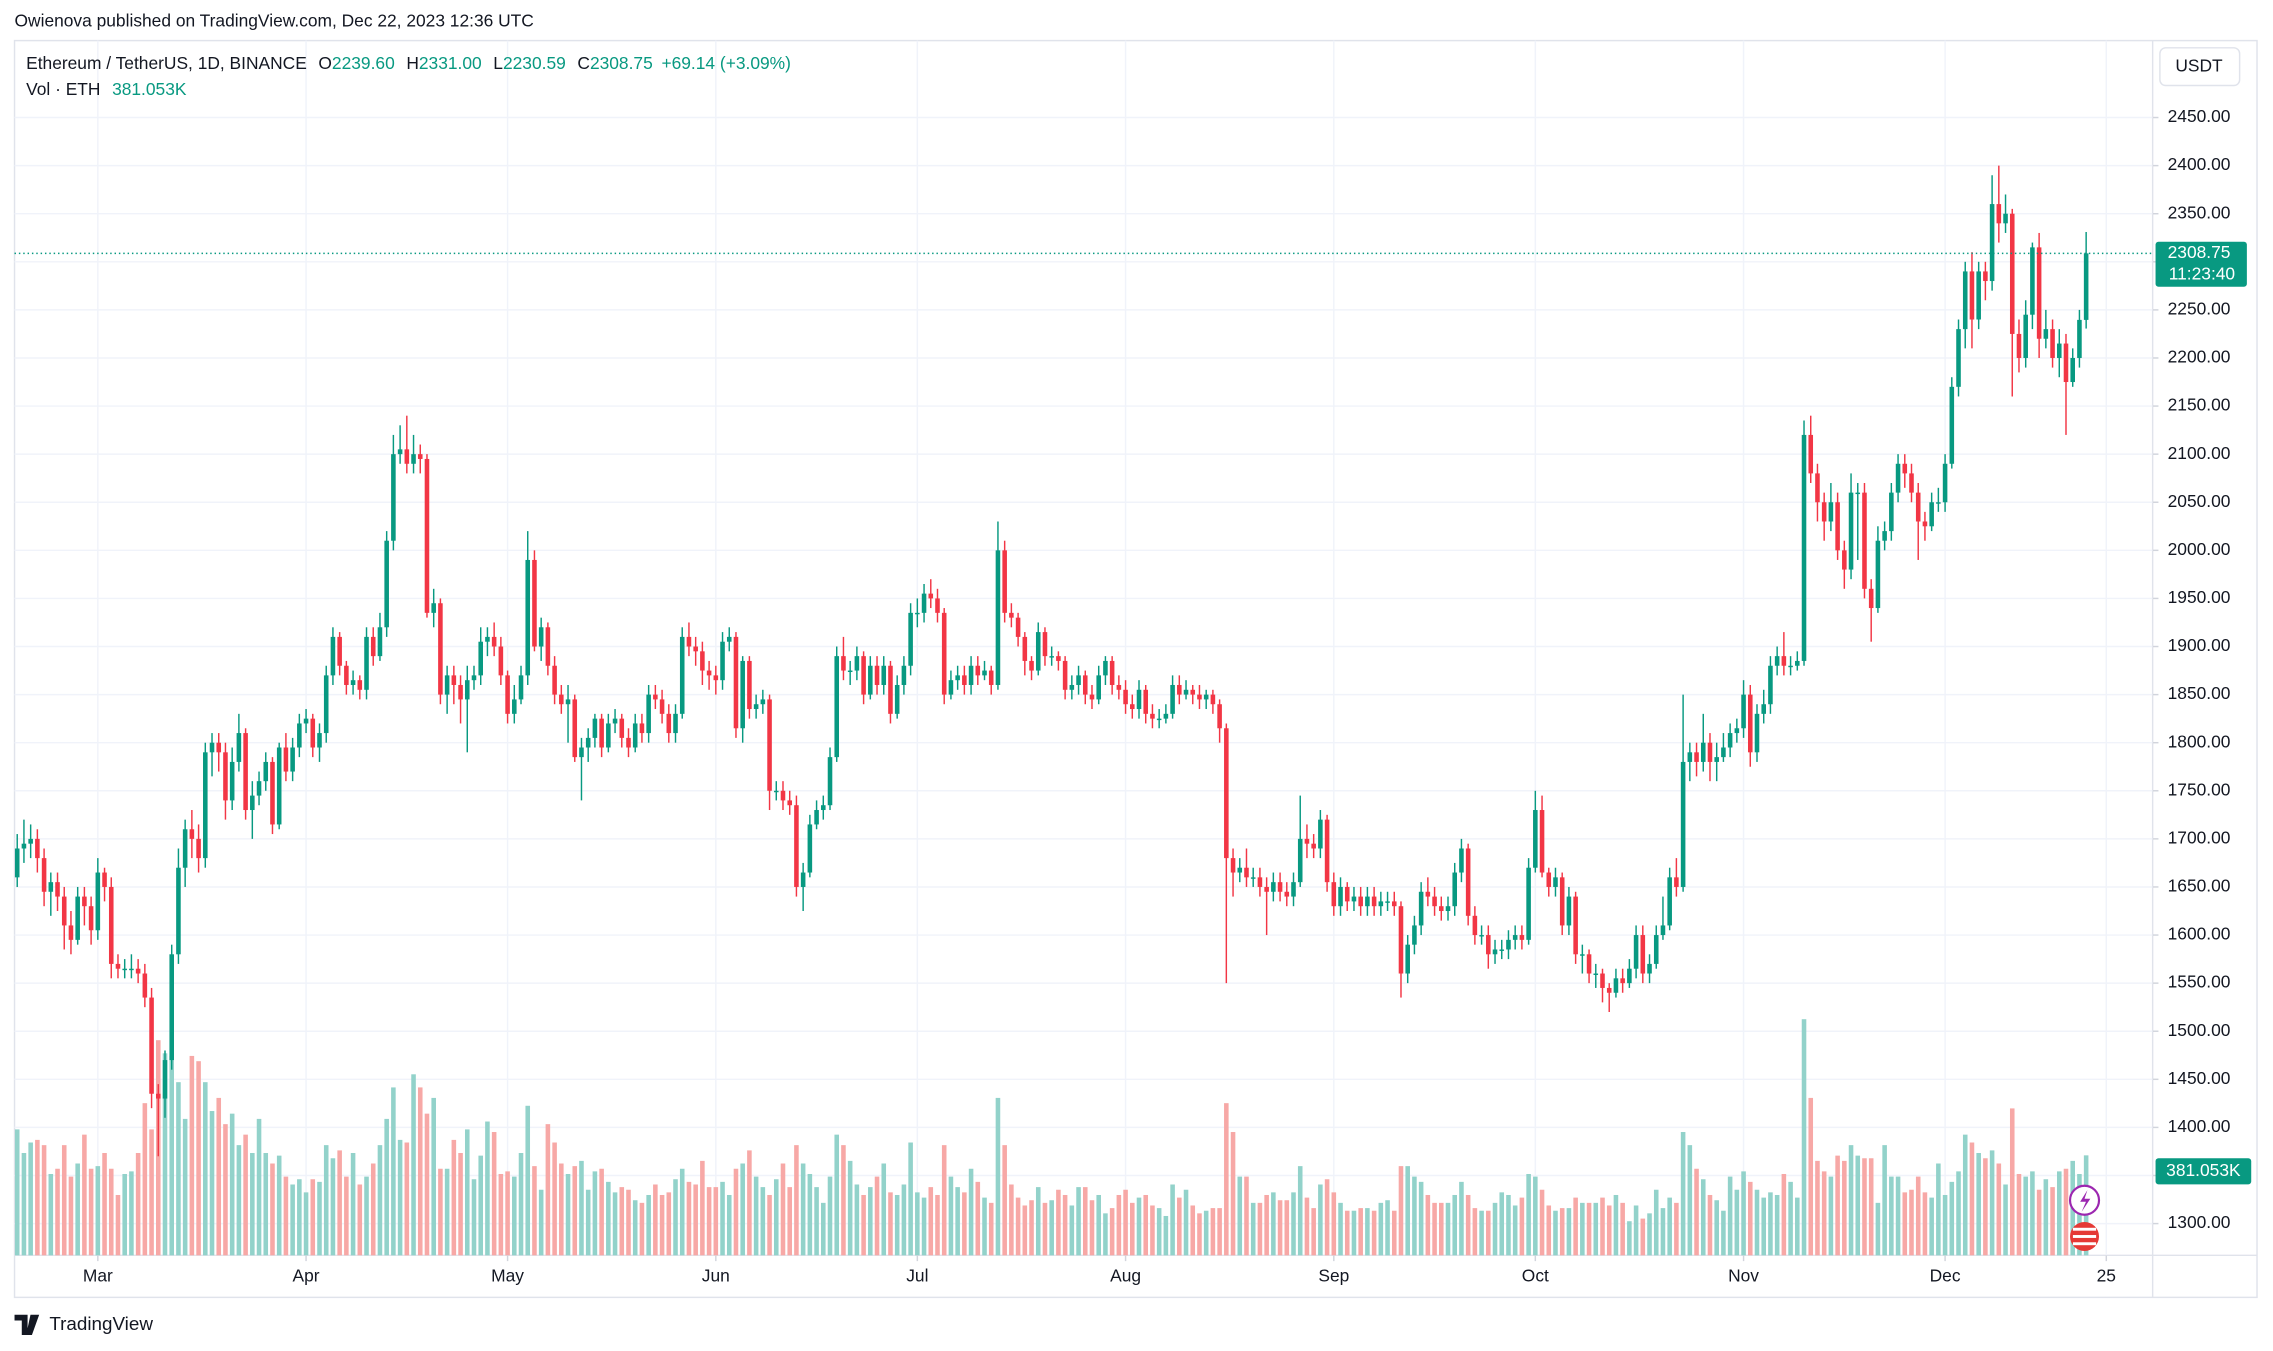  What do you see at coordinates (2201, 264) in the screenshot?
I see `last-price-box` at bounding box center [2201, 264].